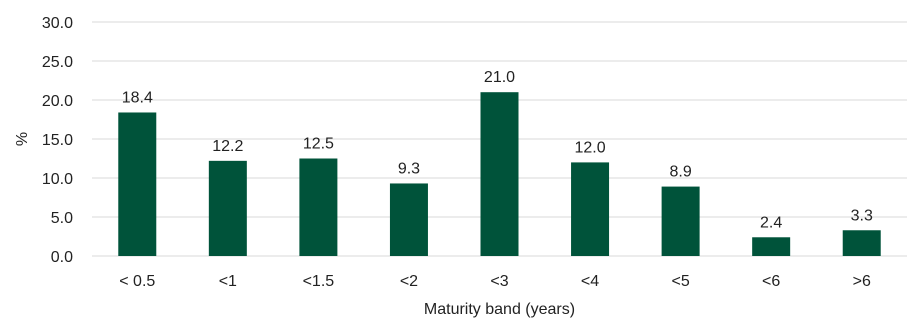  I want to click on data-label: 8.9, so click(680, 172).